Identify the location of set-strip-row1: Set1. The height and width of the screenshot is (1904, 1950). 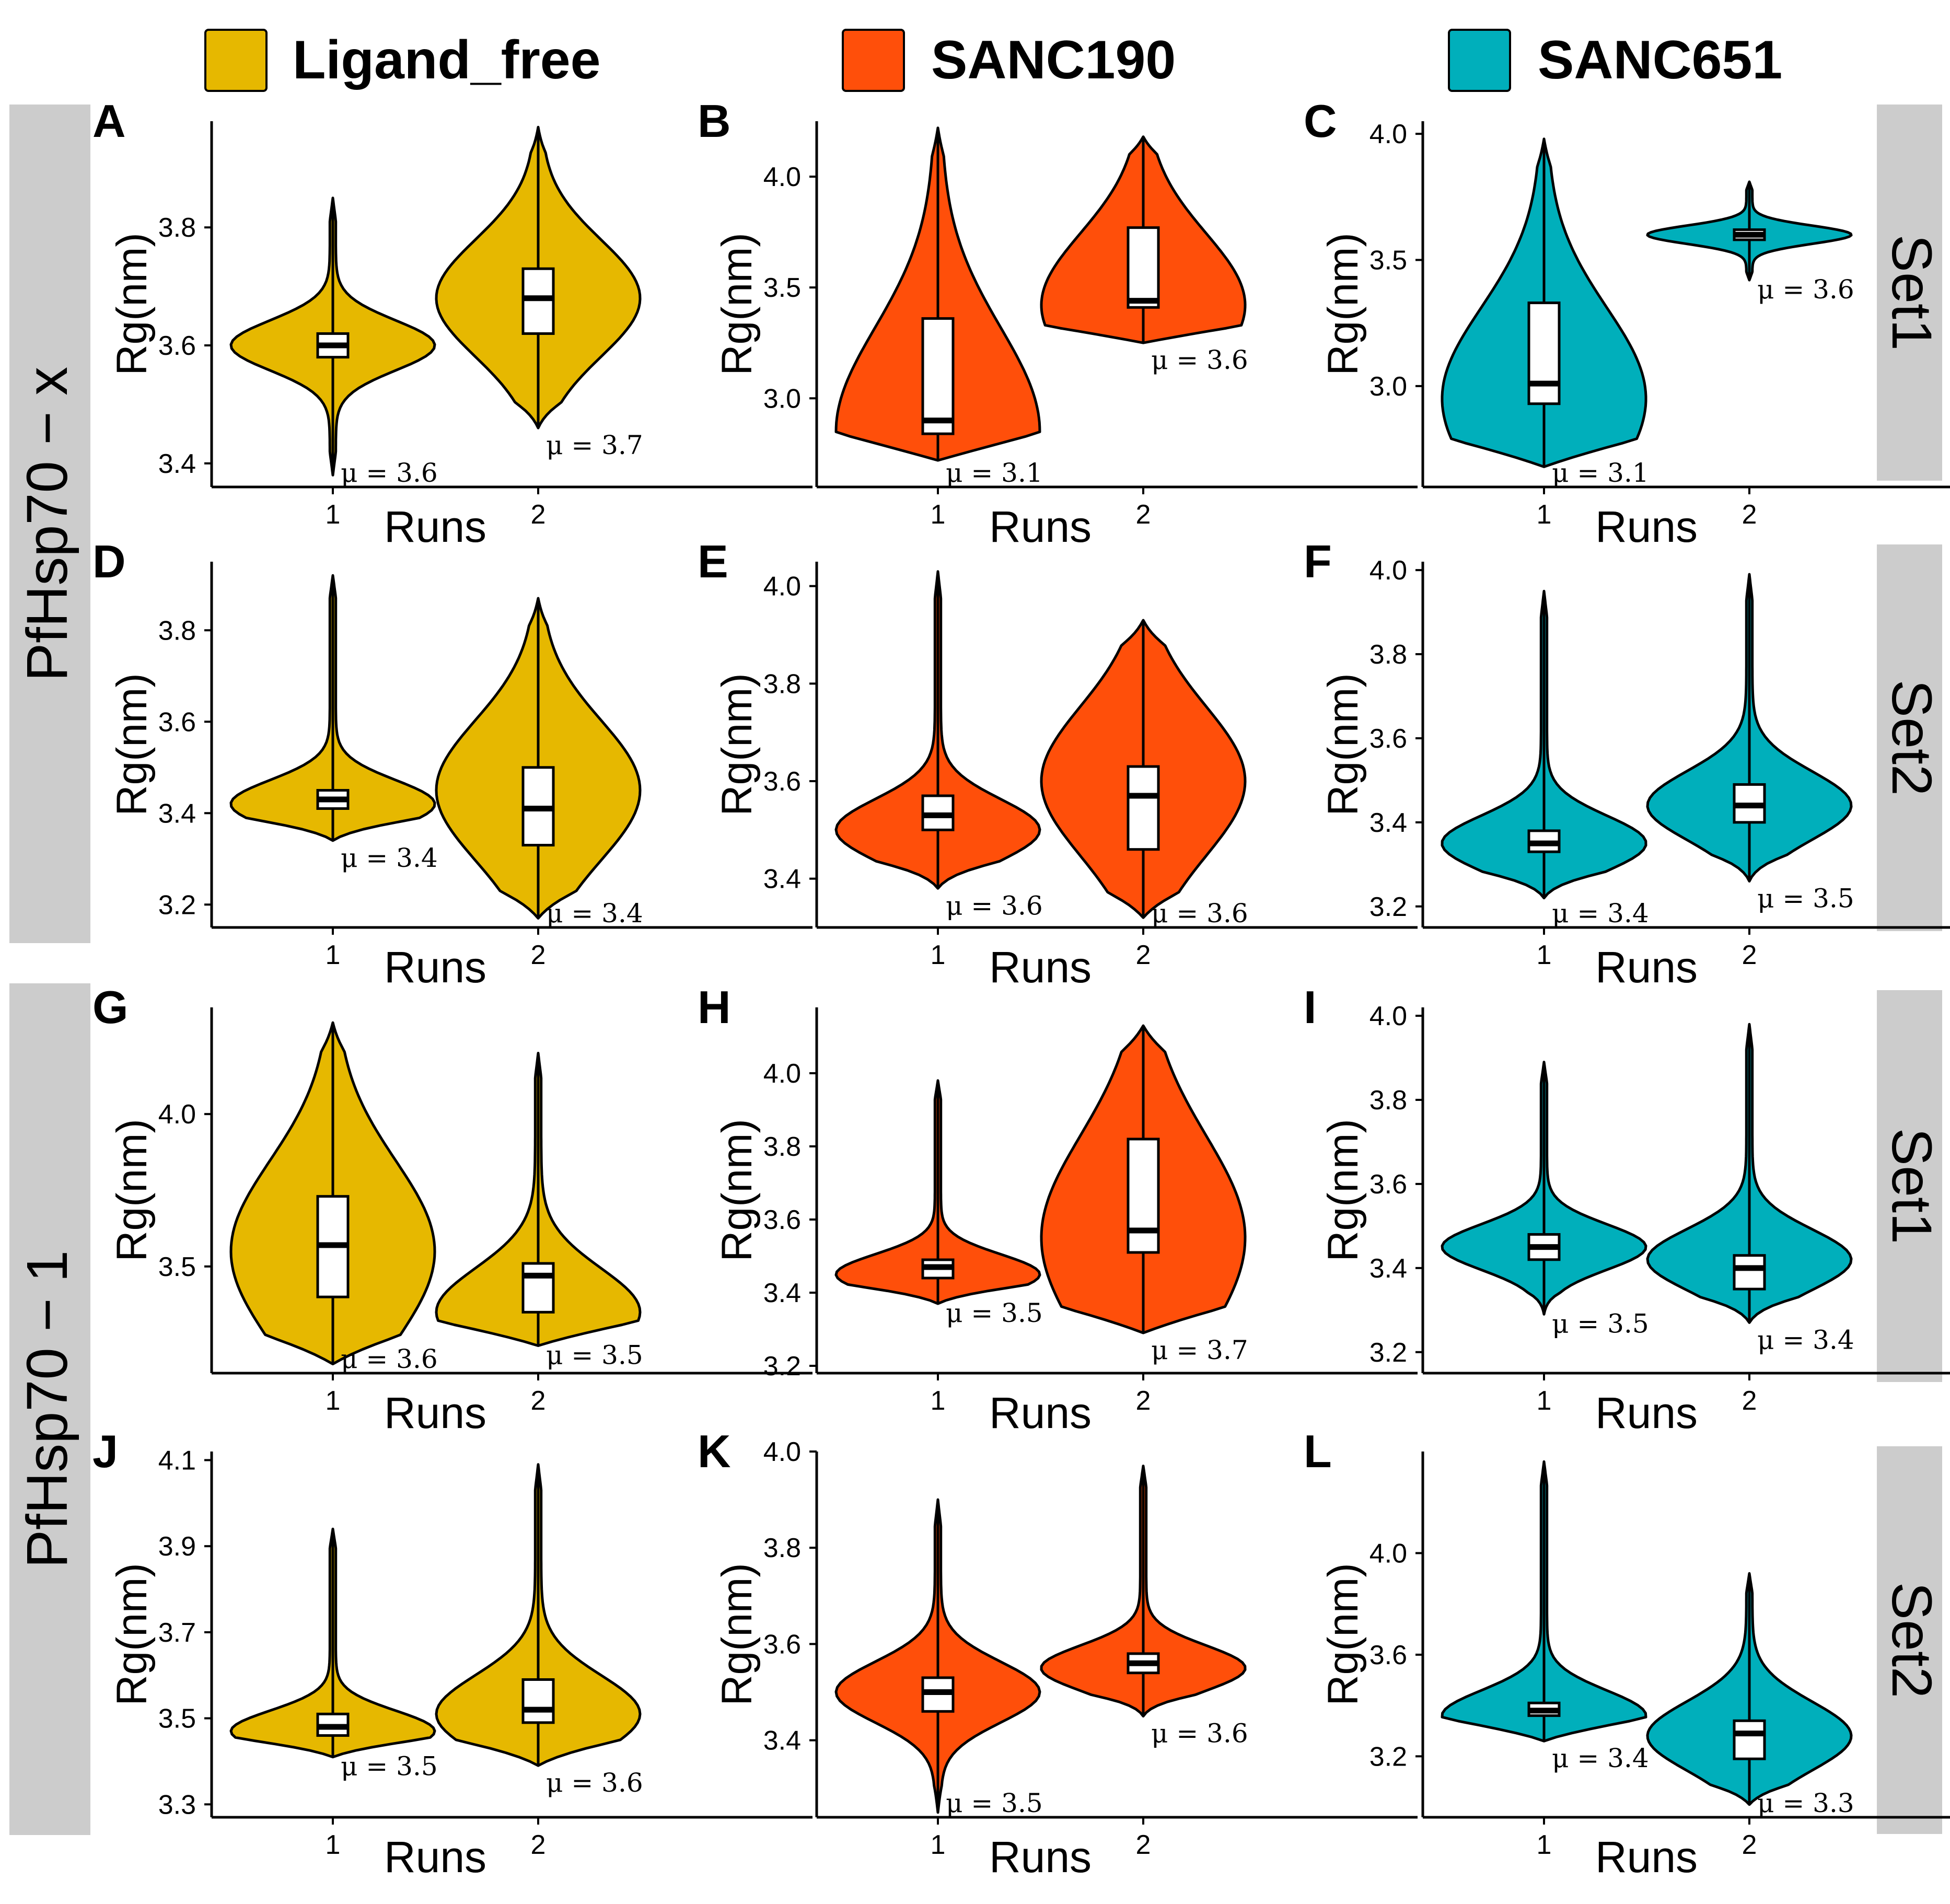
(1910, 293).